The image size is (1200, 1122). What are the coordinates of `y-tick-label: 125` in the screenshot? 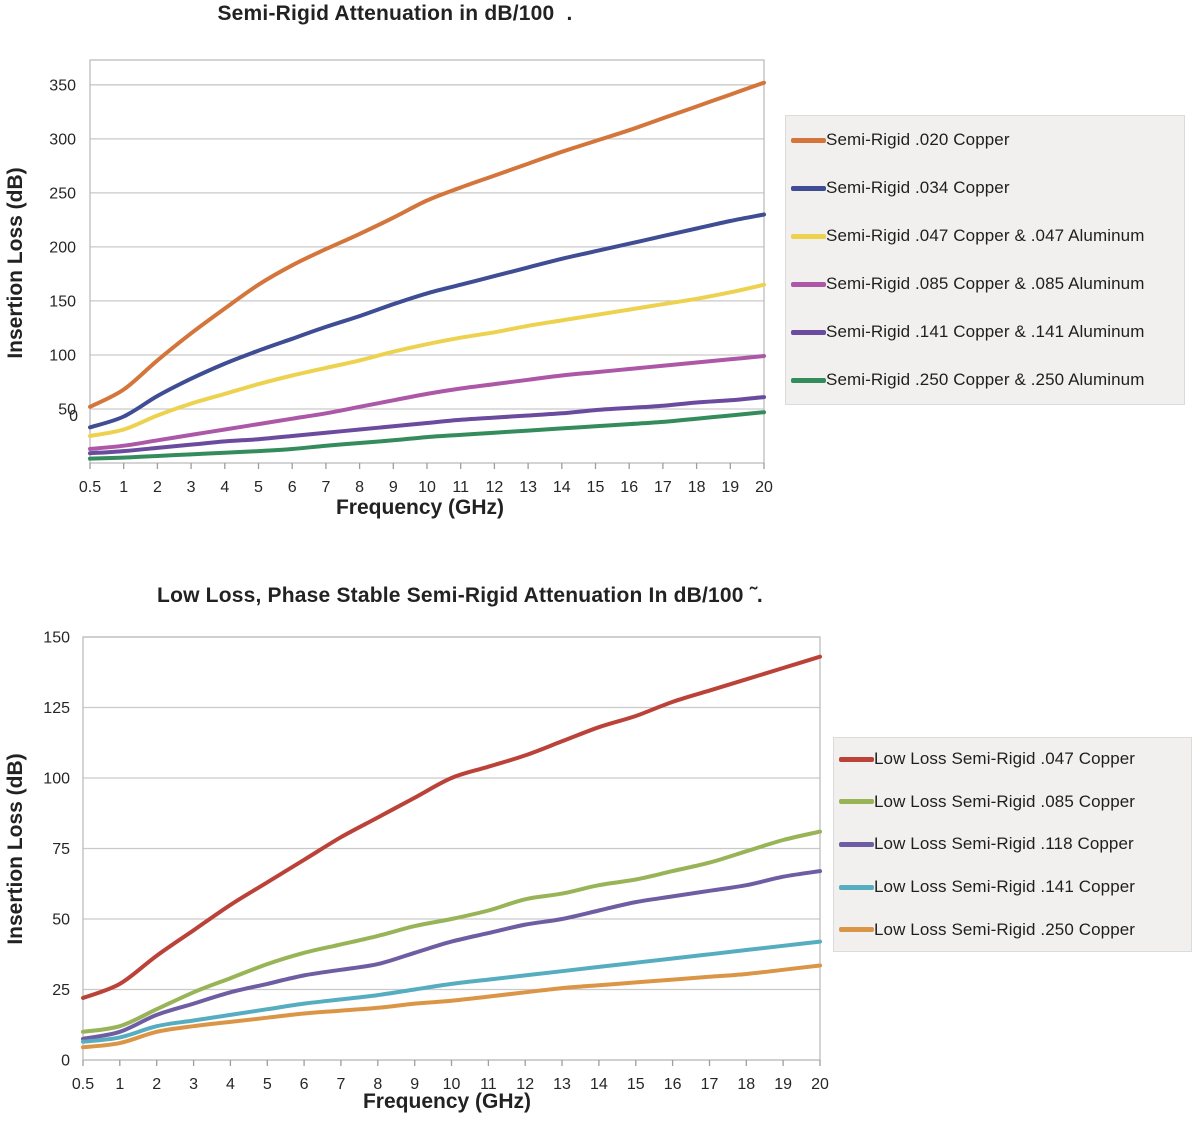 It's located at (56, 708).